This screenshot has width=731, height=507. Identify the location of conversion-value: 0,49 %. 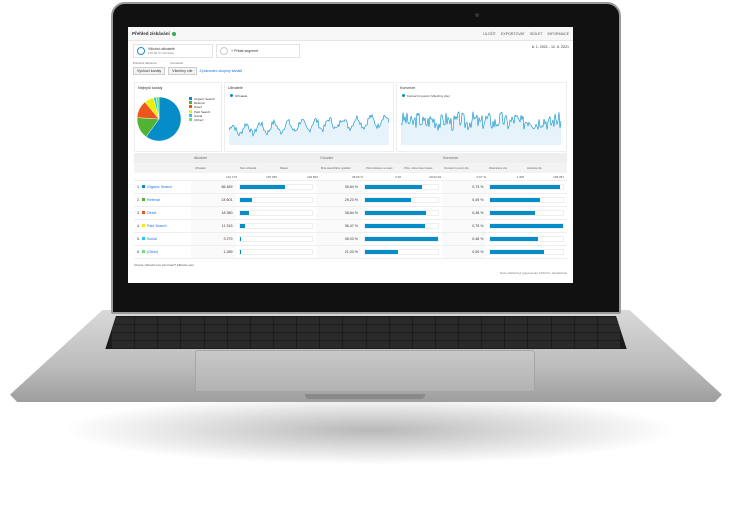
(464, 200).